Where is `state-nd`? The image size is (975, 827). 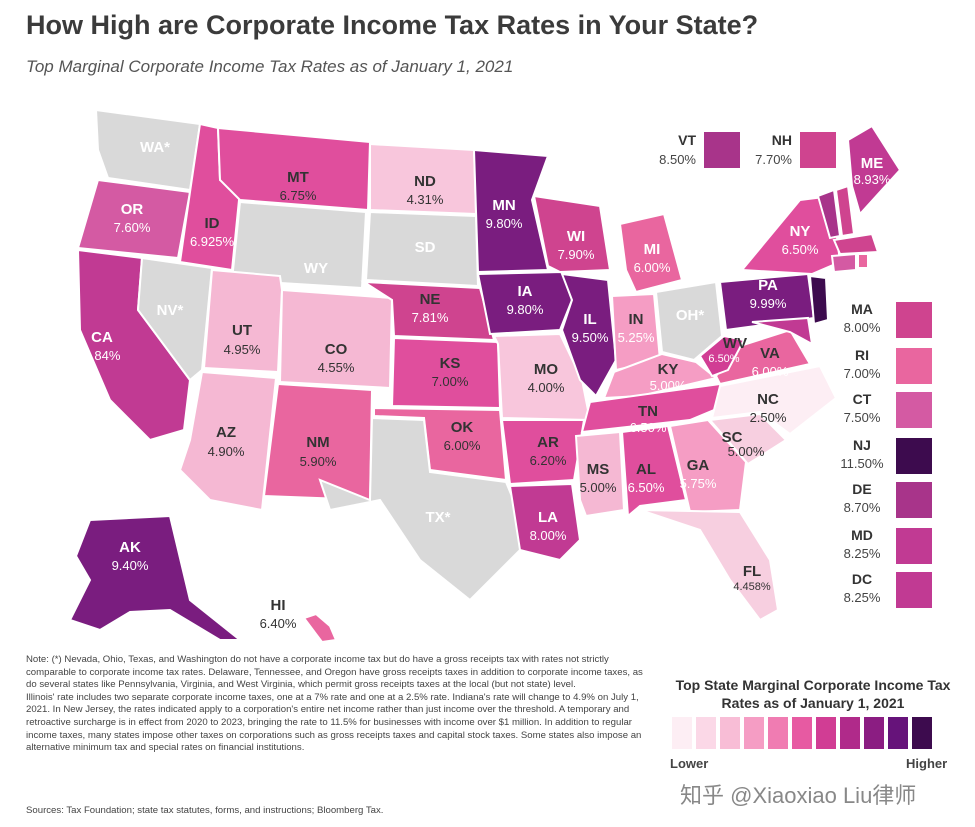
state-nd is located at coordinates (423, 179).